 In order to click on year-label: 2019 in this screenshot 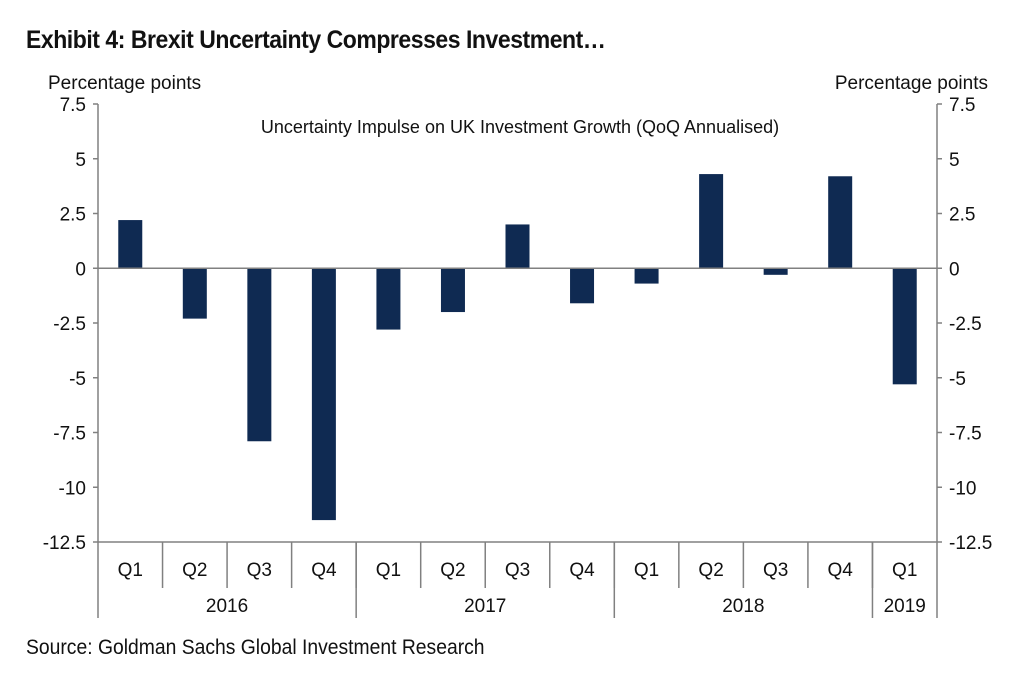, I will do `click(905, 606)`.